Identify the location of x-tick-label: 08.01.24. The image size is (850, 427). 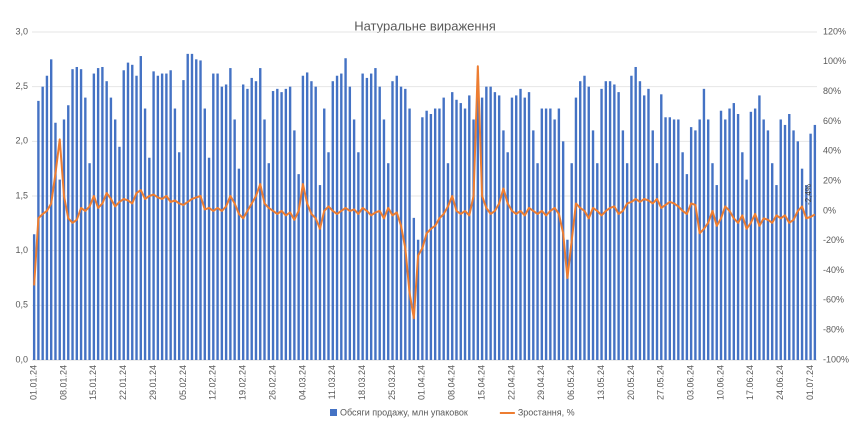
(63, 382).